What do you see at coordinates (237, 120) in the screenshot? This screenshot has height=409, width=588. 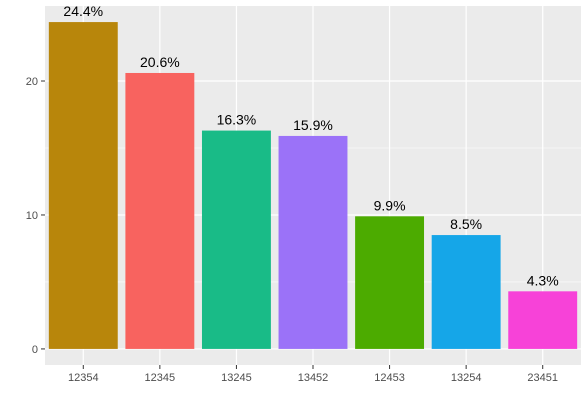 I see `data-label-13245: 16.3%` at bounding box center [237, 120].